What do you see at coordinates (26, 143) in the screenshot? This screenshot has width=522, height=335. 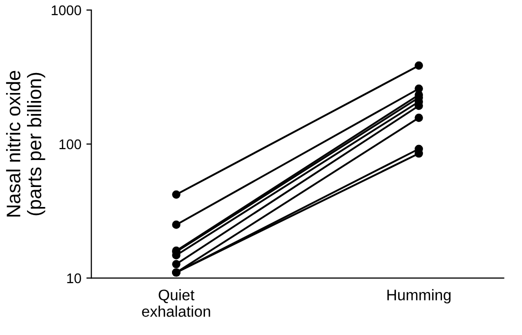 I see `y-axis-title: Nasal nitric oxide (parts per billion)` at bounding box center [26, 143].